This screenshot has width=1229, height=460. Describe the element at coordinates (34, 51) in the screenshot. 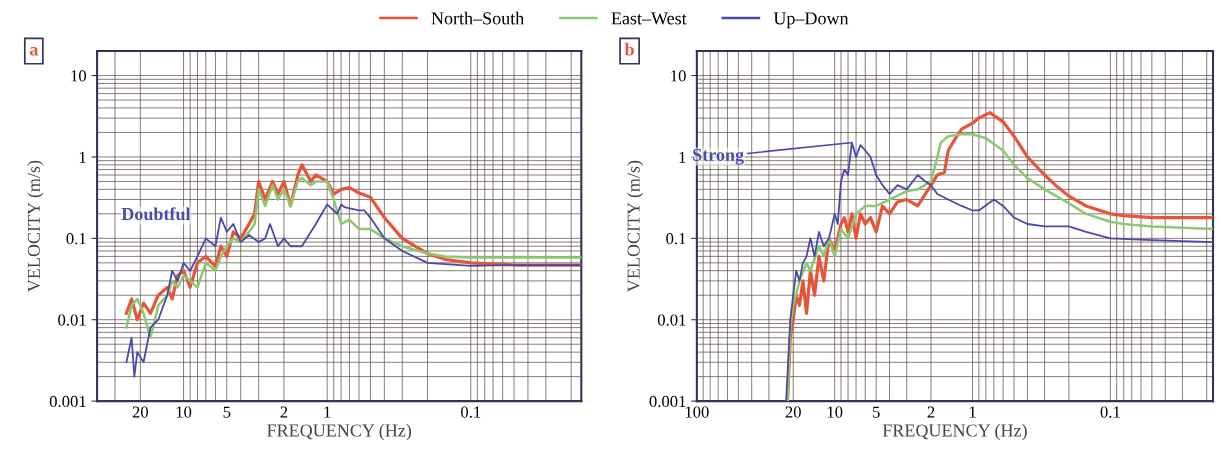

I see `chart-title: a` at that location.